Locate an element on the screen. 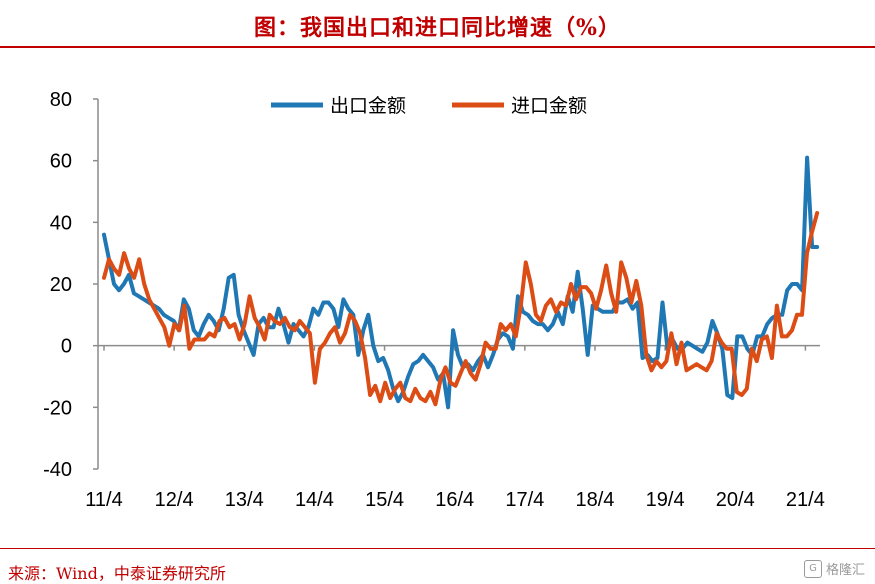 This screenshot has height=584, width=875. legend-label: 进口金额 is located at coordinates (549, 106).